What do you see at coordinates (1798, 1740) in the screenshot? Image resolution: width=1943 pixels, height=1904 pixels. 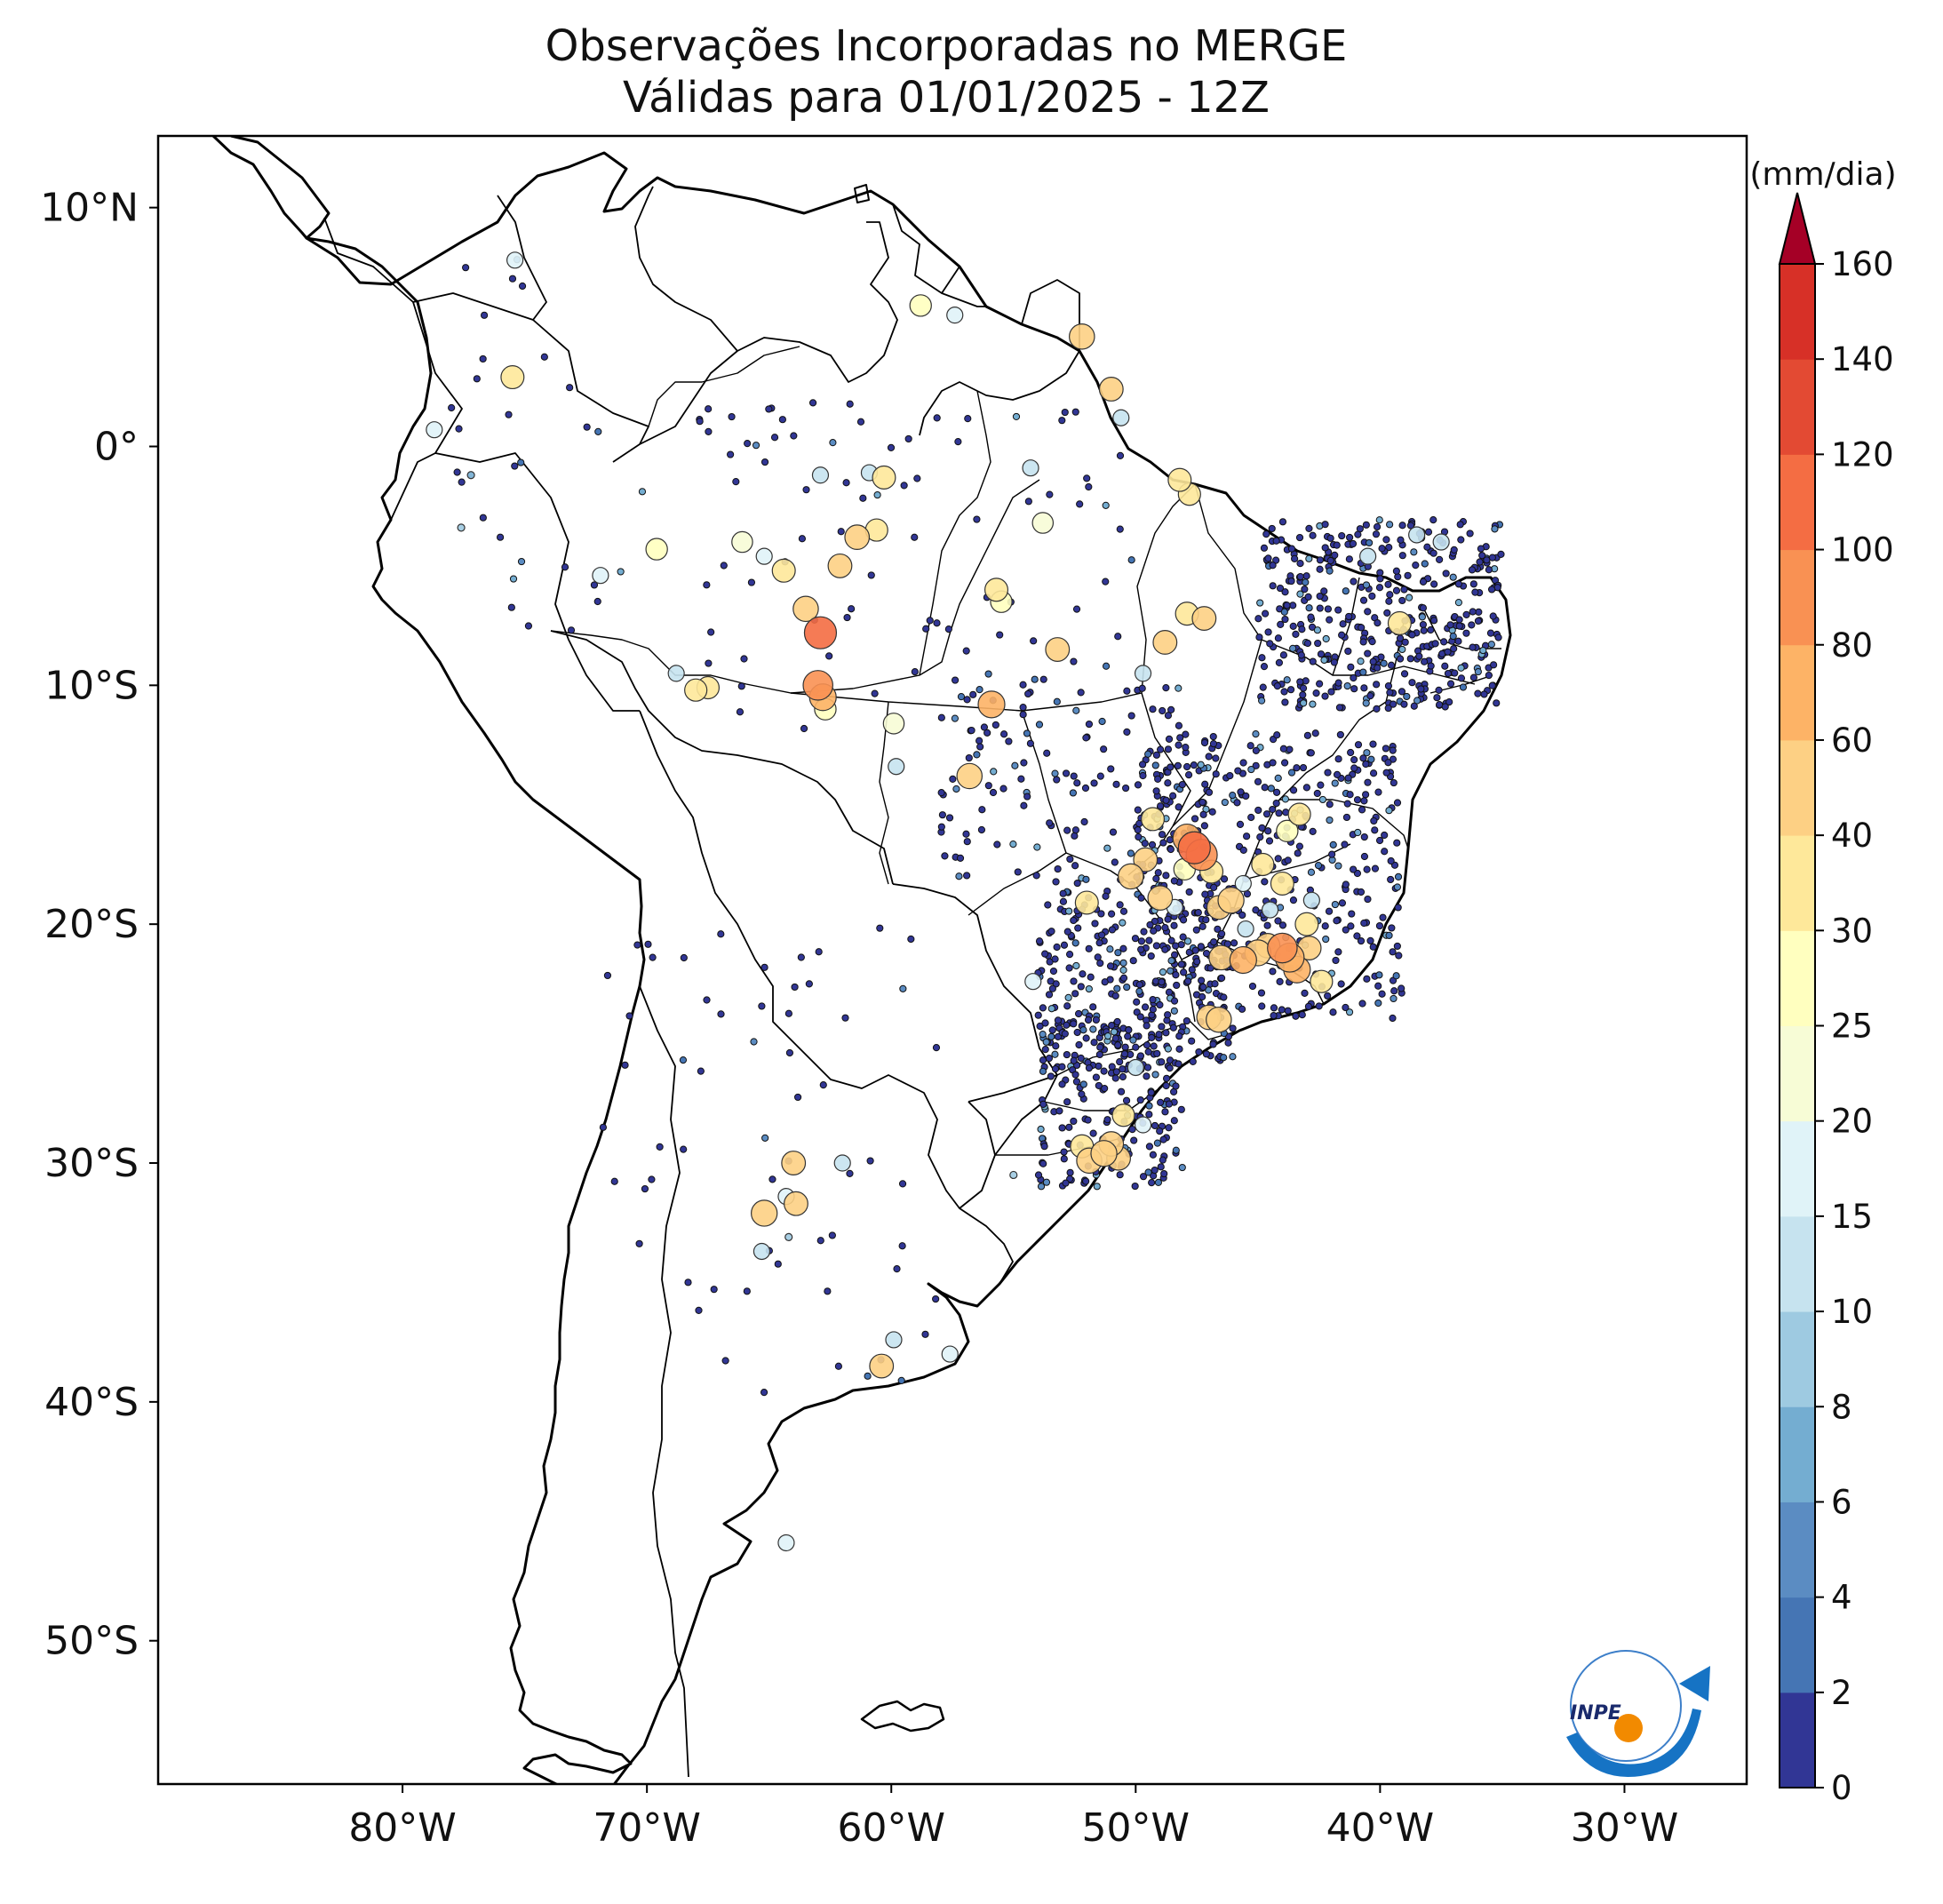 I see `colorbar-segment` at bounding box center [1798, 1740].